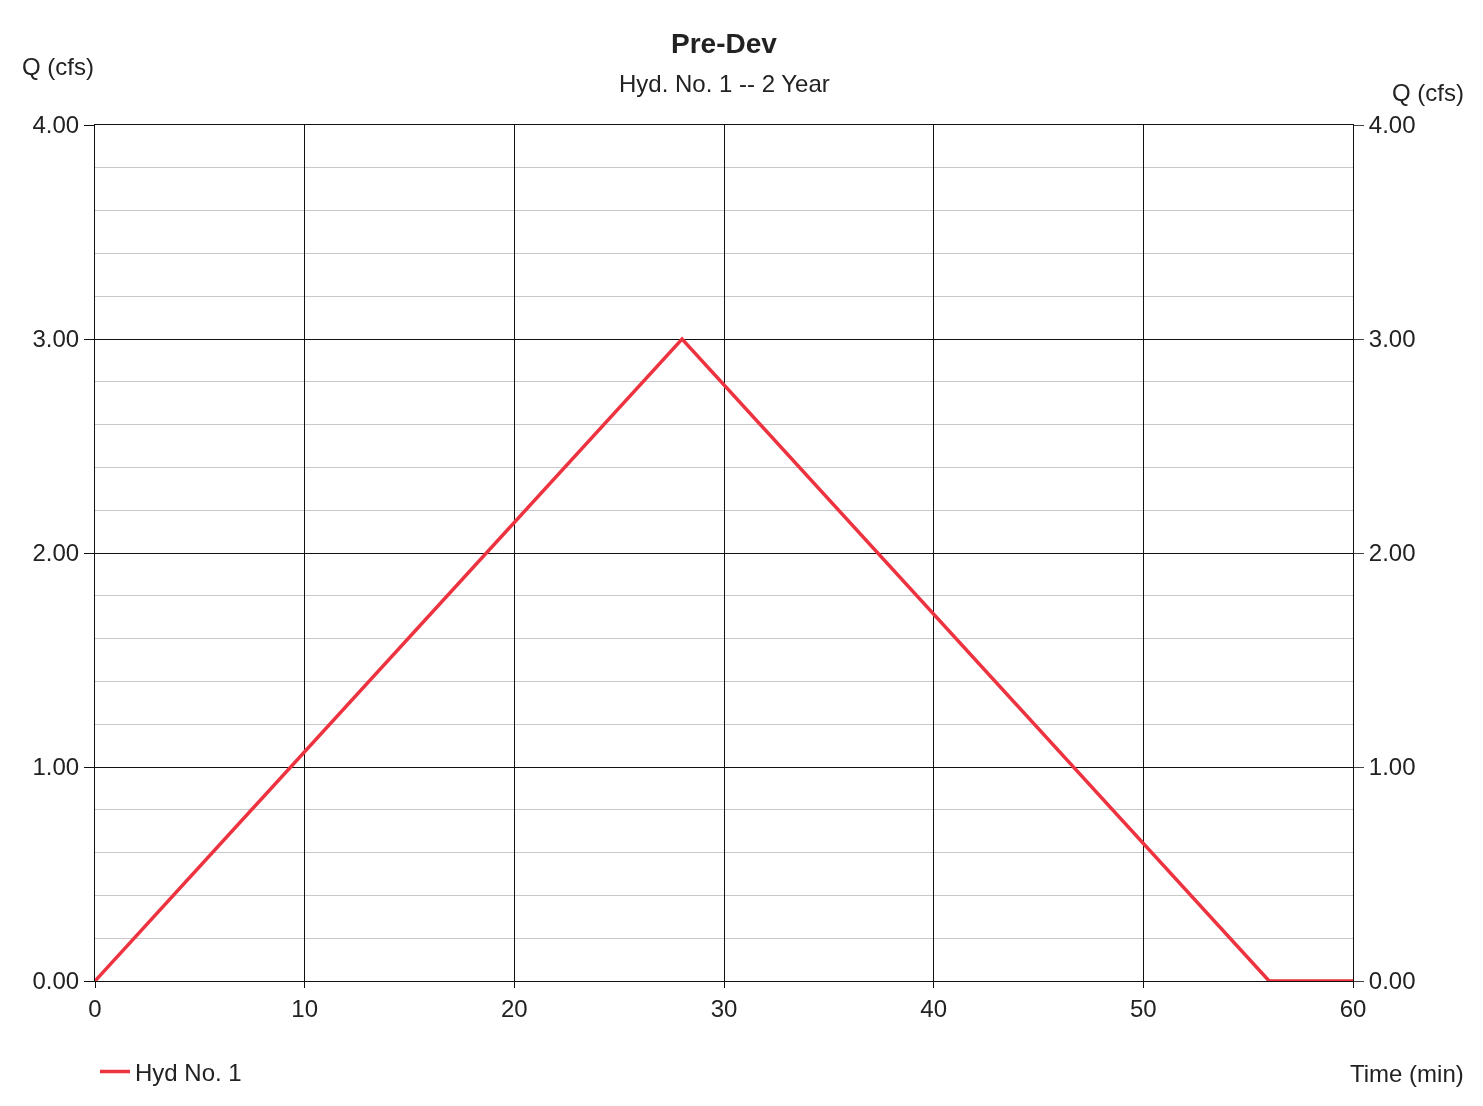 This screenshot has height=1106, width=1483. I want to click on chart-subtitle: Hyd. No. 1 -- 2 Year, so click(724, 83).